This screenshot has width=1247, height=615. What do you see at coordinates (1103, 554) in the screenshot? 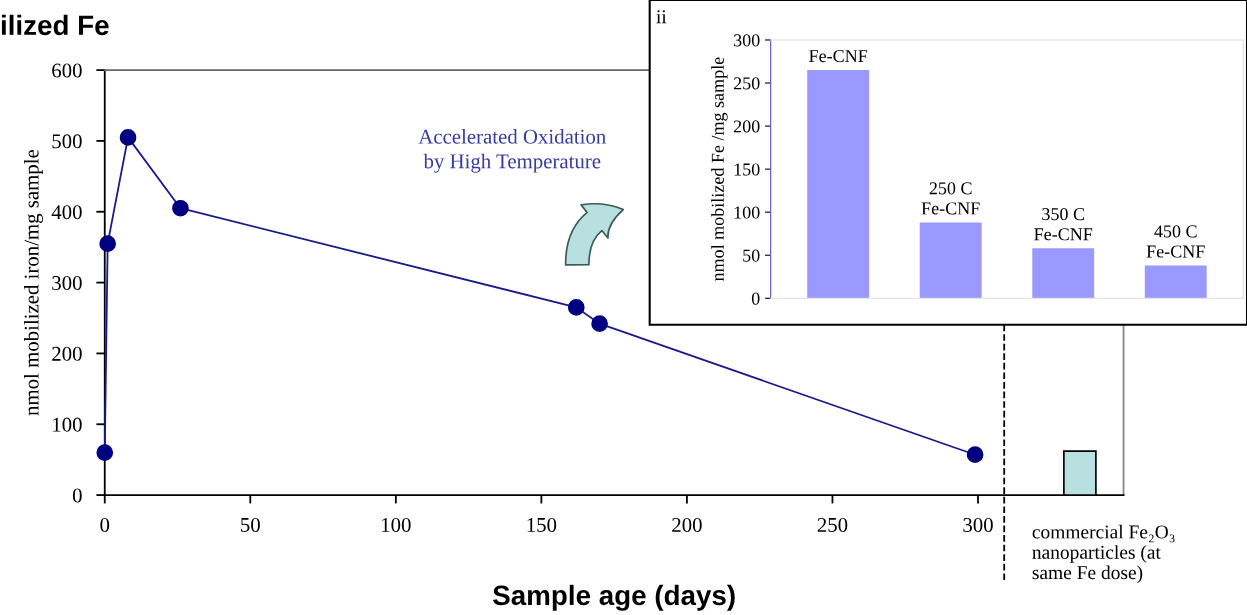
I see `text: commercial Fe₂O₃ nanoparticles (at same Fe dose)` at bounding box center [1103, 554].